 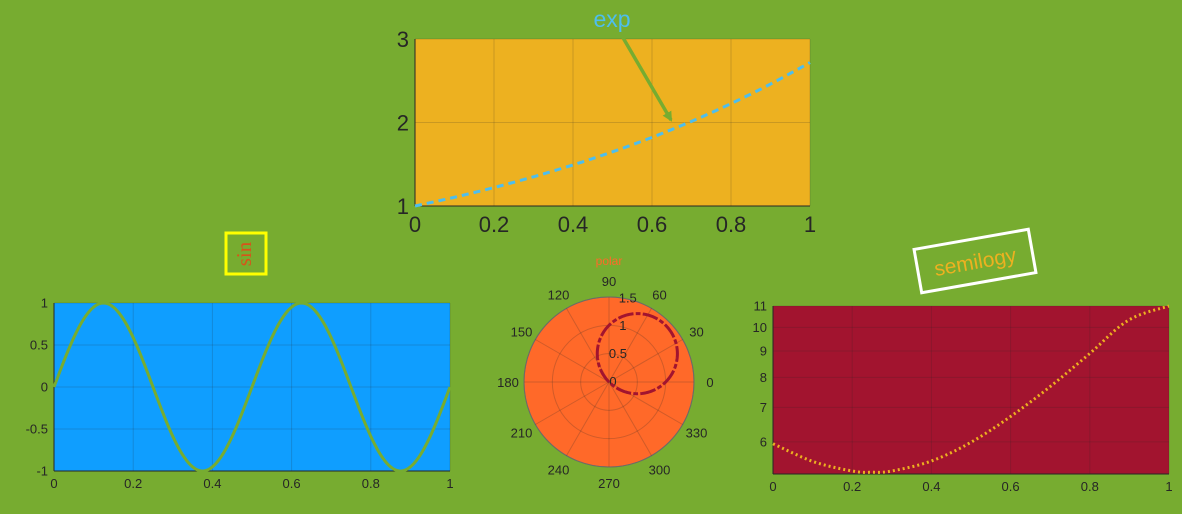 What do you see at coordinates (763, 442) in the screenshot?
I see `y-tick-label: 6` at bounding box center [763, 442].